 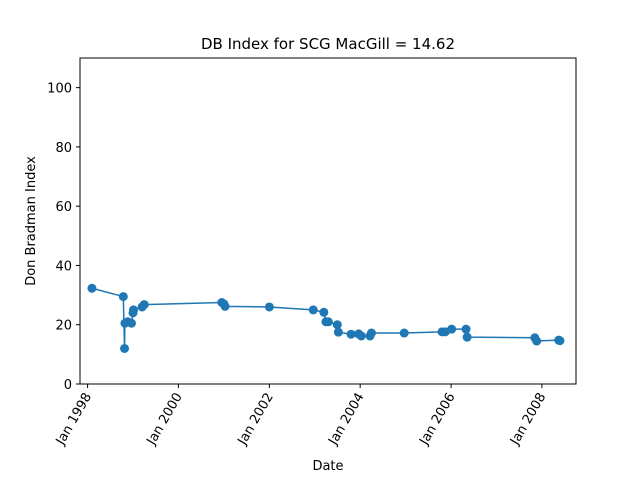 What do you see at coordinates (74, 420) in the screenshot?
I see `x-tick-label: Jan 1998` at bounding box center [74, 420].